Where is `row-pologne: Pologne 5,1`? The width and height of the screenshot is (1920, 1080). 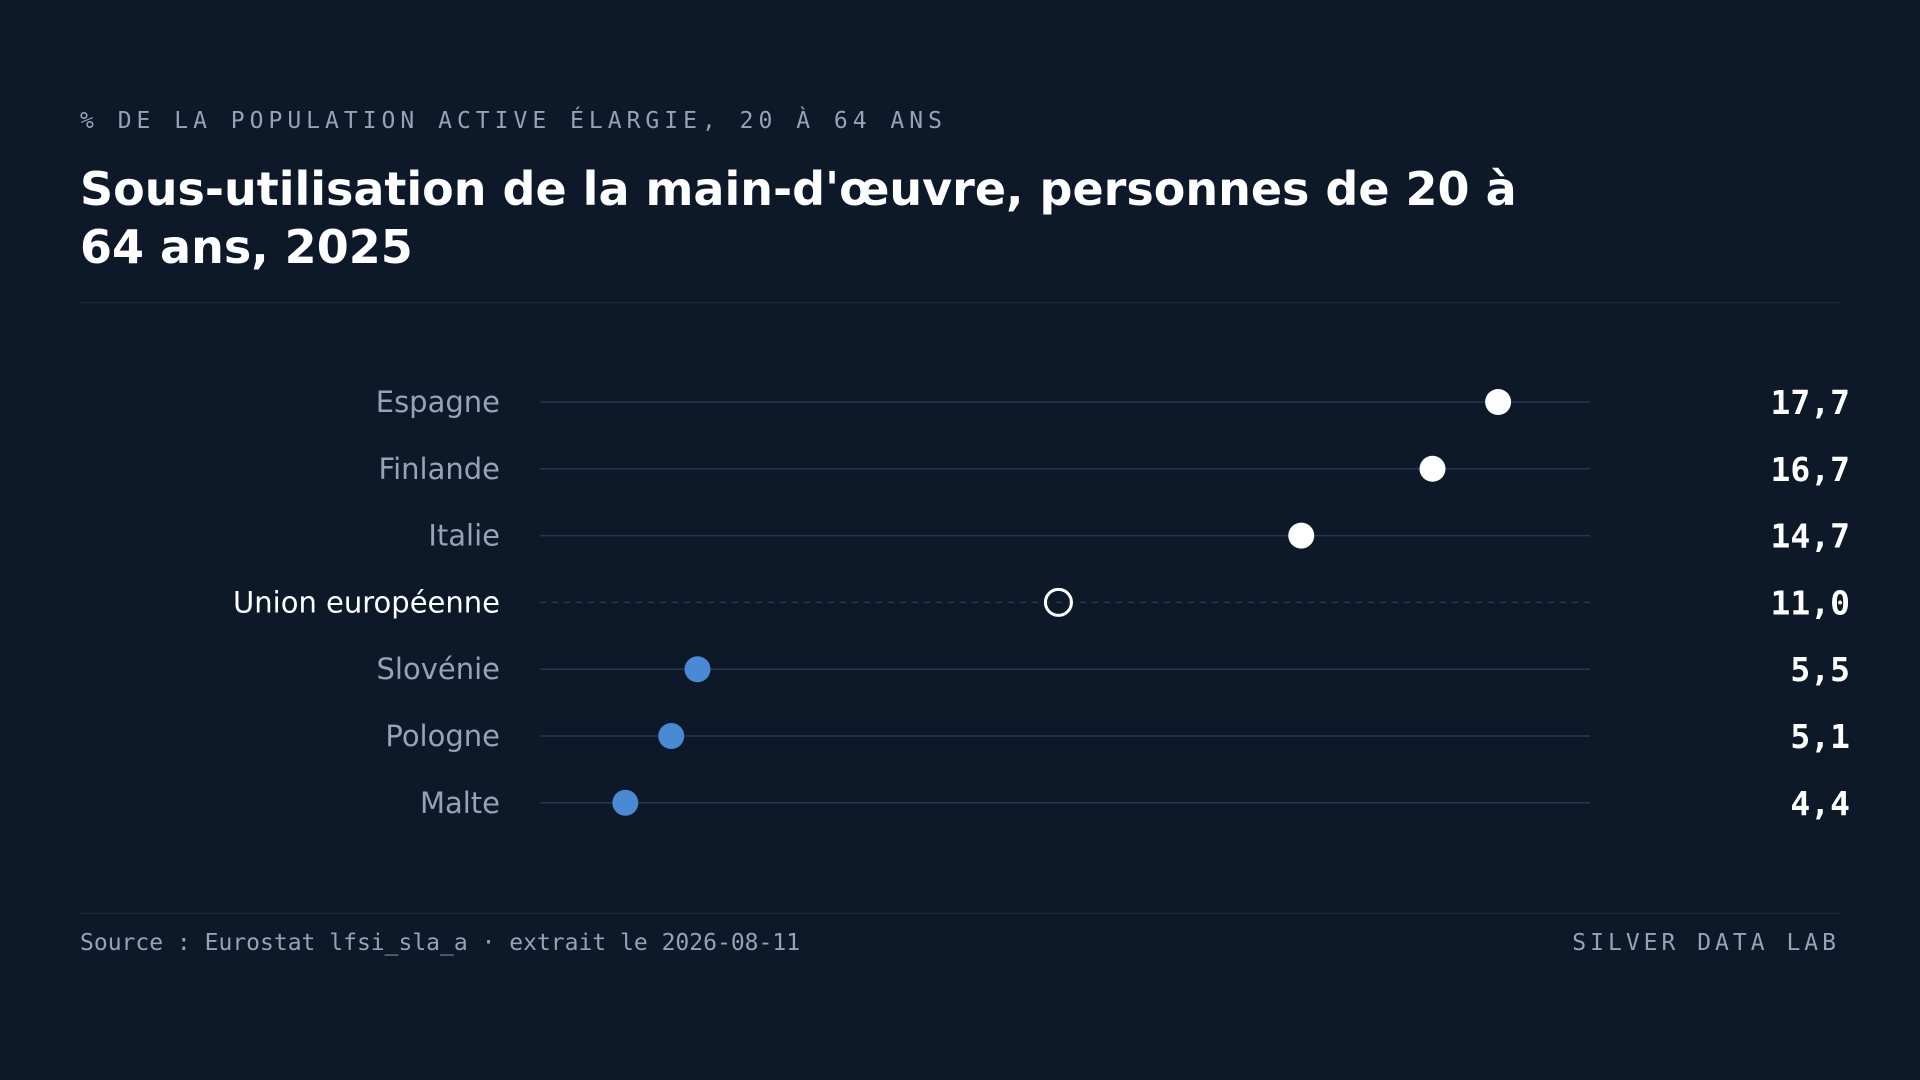
row-pologne: Pologne 5,1 is located at coordinates (1117, 736).